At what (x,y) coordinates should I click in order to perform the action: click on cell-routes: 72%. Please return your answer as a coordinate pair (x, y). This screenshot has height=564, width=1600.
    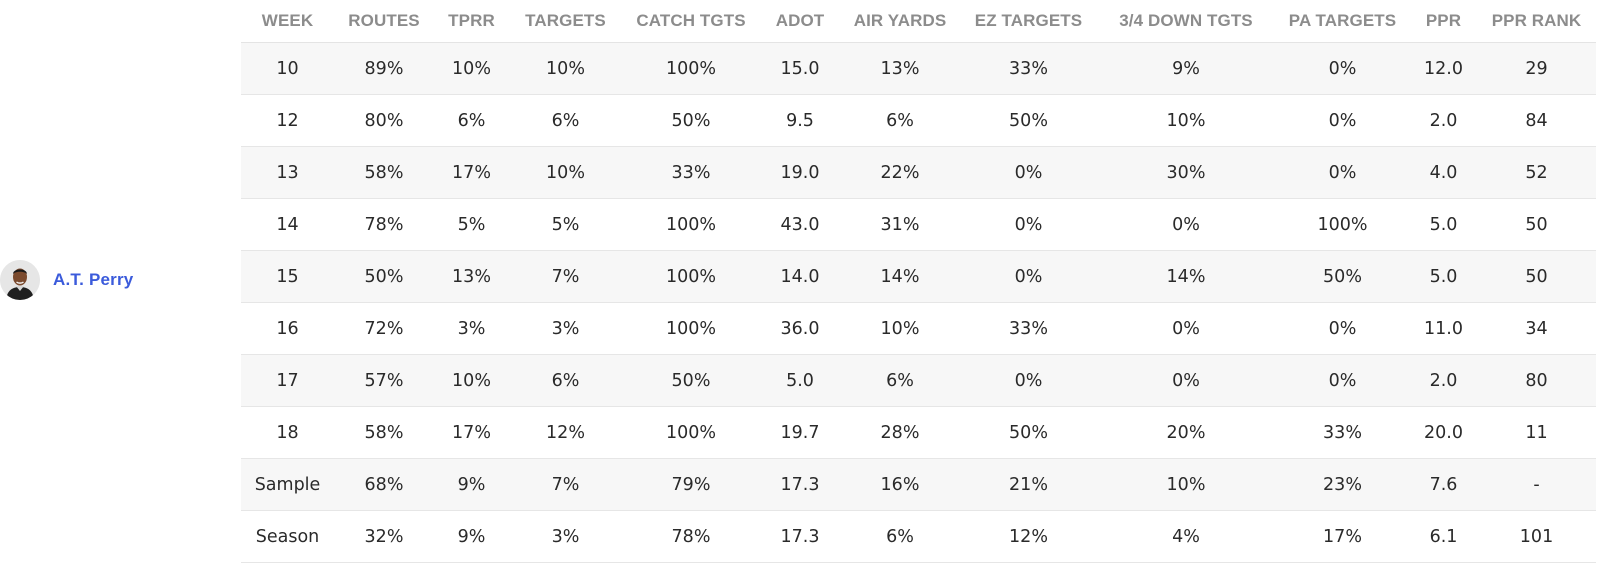
    Looking at the image, I should click on (384, 328).